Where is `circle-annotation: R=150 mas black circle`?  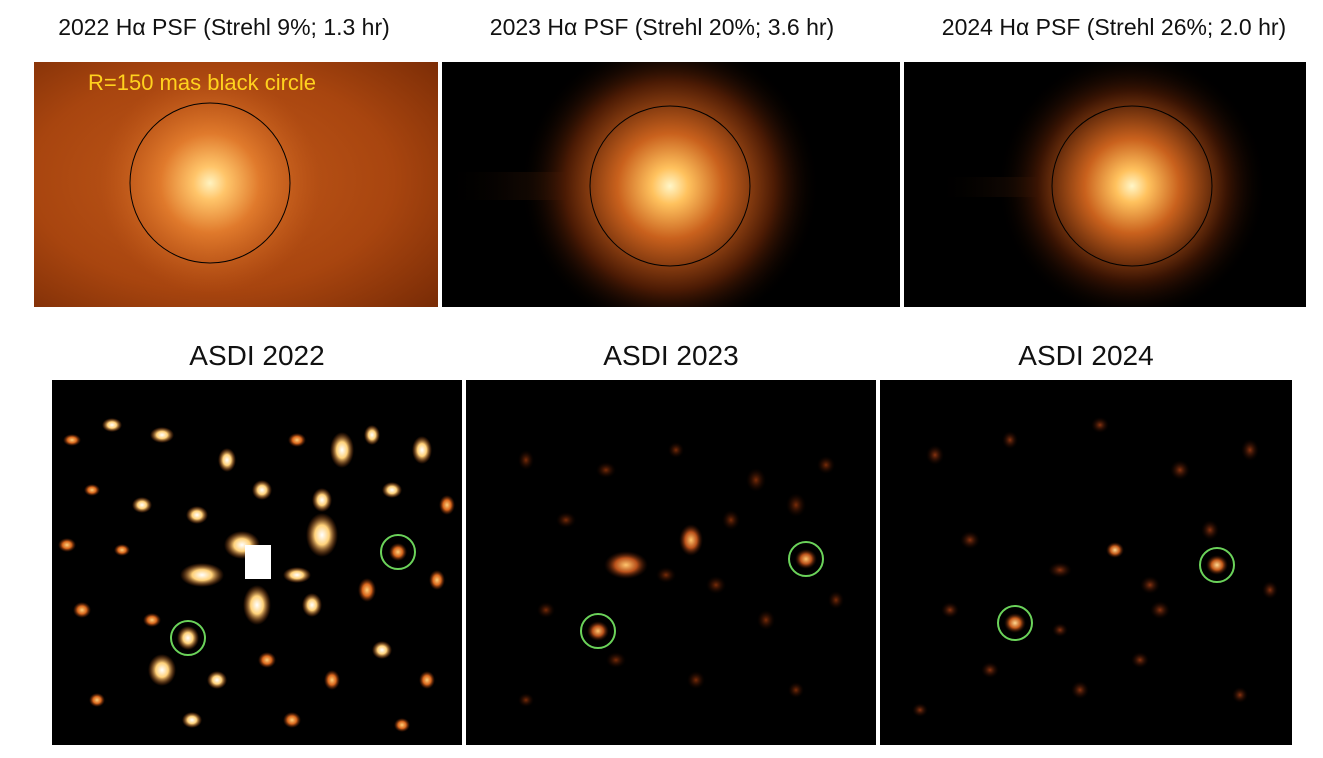
circle-annotation: R=150 mas black circle is located at coordinates (202, 82).